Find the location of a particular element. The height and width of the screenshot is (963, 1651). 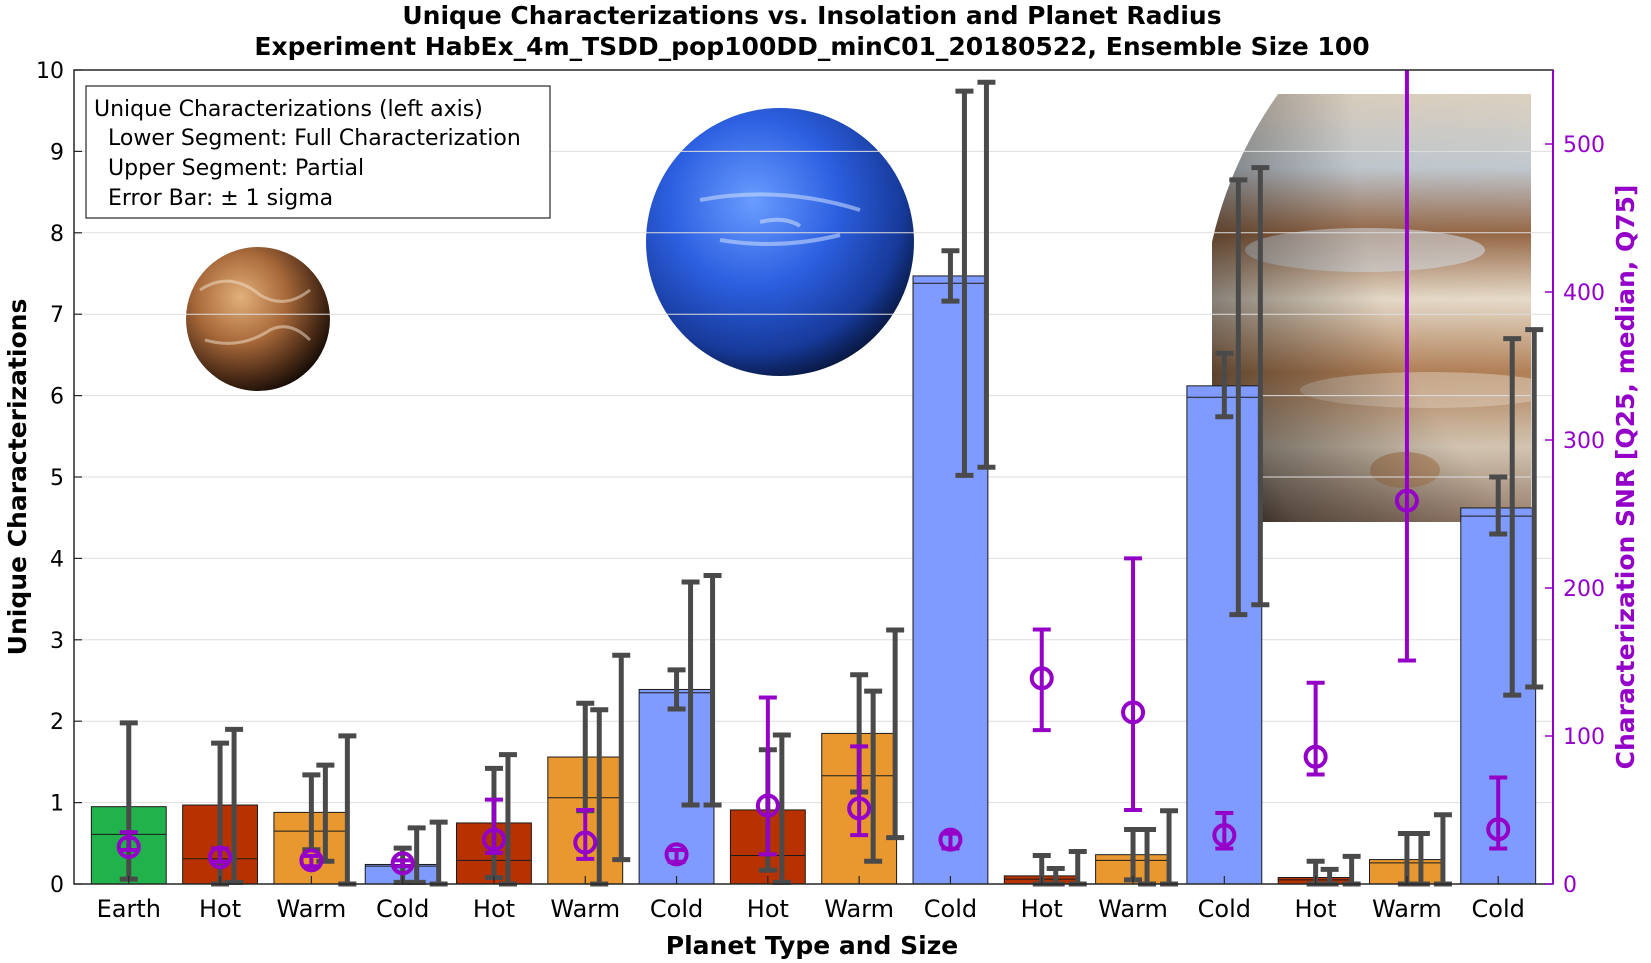

earth-like-planet-image is located at coordinates (258, 319).